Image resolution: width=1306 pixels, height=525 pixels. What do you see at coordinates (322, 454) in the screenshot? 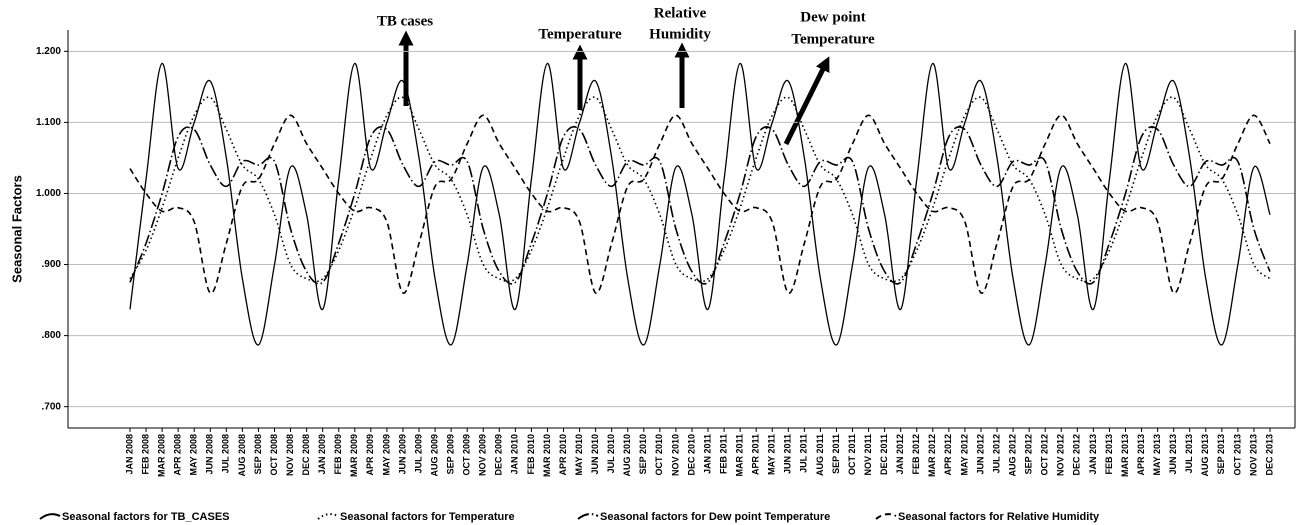
I see `x-tick-label: JAN 2009` at bounding box center [322, 454].